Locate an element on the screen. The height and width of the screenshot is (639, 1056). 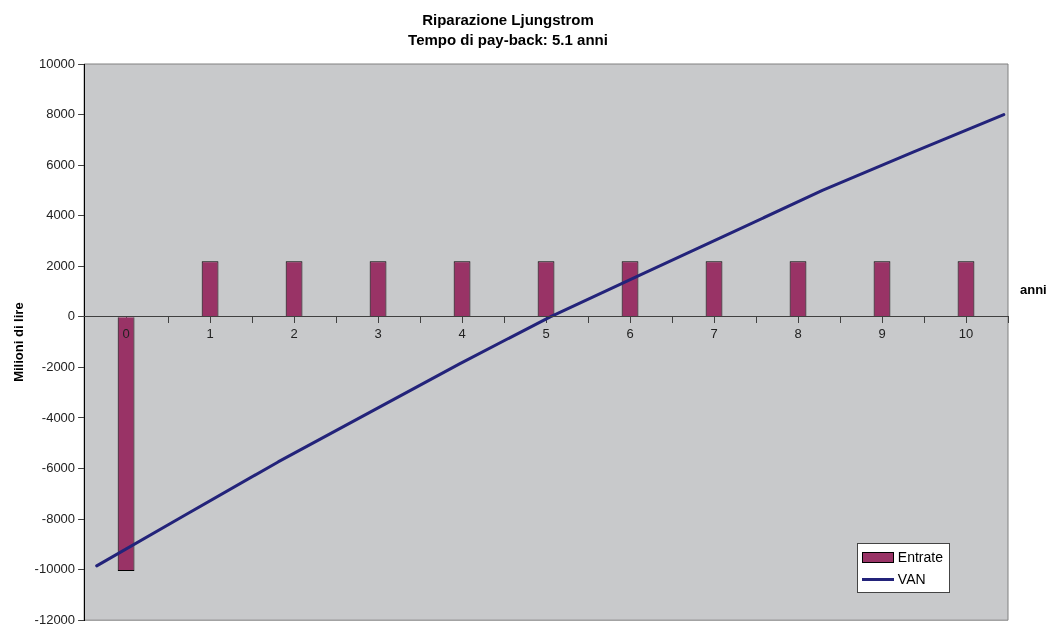
x-tick-label: 8 is located at coordinates (798, 334).